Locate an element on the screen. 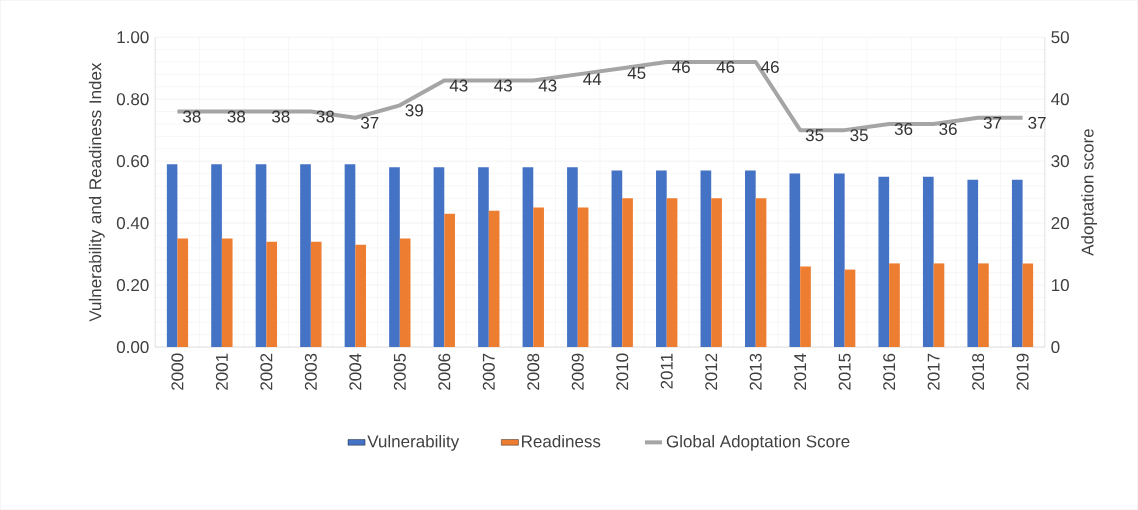 This screenshot has height=510, width=1138. x-tick-label: 2013 is located at coordinates (755, 371).